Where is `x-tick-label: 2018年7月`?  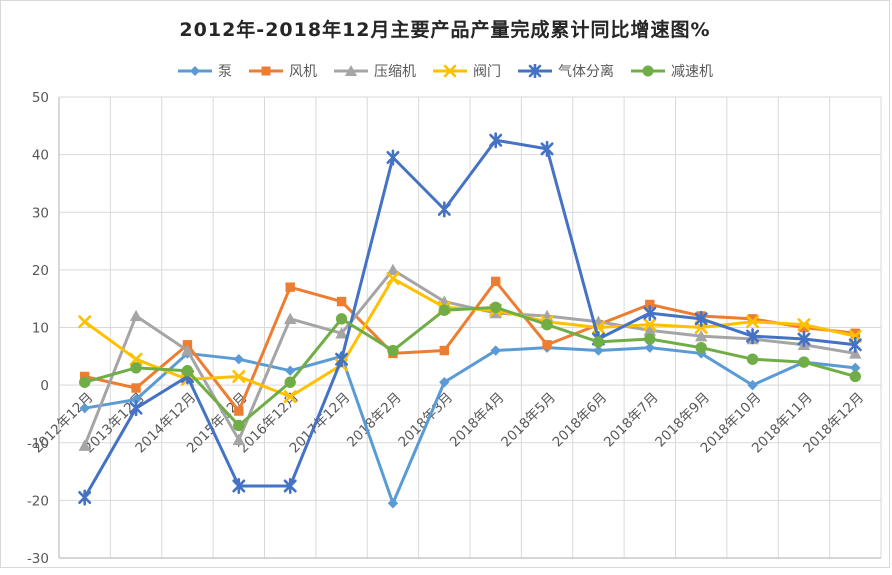 x-tick-label: 2018年7月 is located at coordinates (631, 420).